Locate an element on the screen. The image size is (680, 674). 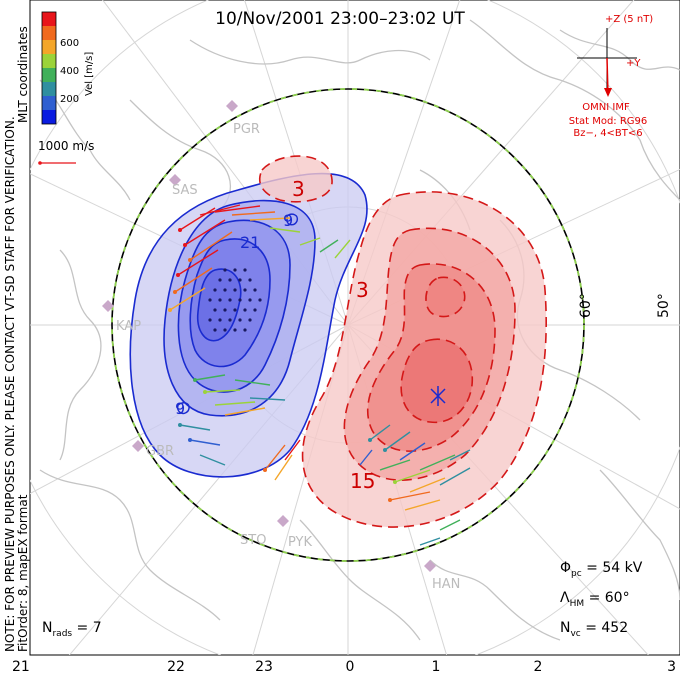
positive-contour-small is located at coordinates (295, 179).